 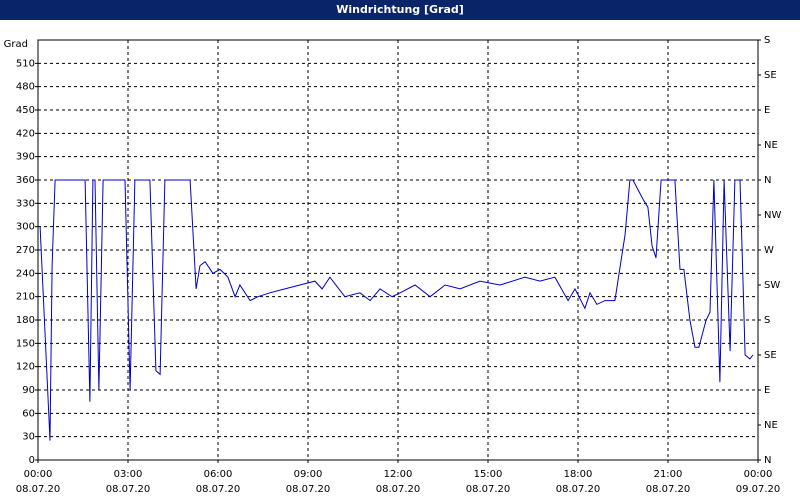 I want to click on y-tick-label: 510, so click(x=25, y=63).